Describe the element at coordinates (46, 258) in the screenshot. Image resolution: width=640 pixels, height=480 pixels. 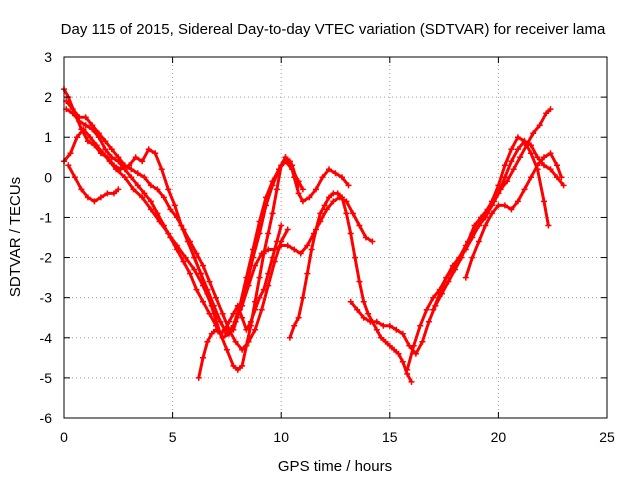
I see `y-tick-label: -2` at that location.